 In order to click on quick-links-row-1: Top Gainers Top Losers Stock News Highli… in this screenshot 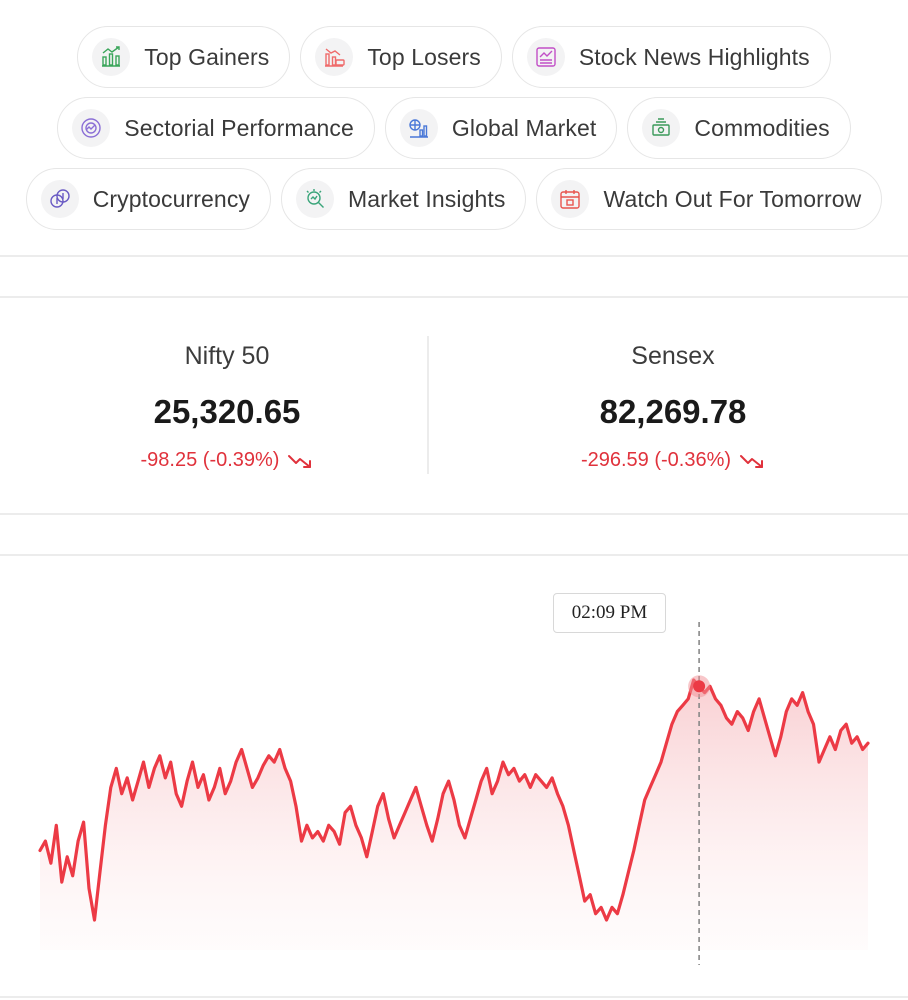, I will do `click(454, 57)`.